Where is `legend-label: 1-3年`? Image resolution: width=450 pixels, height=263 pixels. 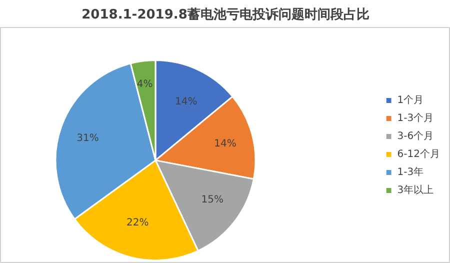 legend-label: 1-3年 is located at coordinates (410, 172).